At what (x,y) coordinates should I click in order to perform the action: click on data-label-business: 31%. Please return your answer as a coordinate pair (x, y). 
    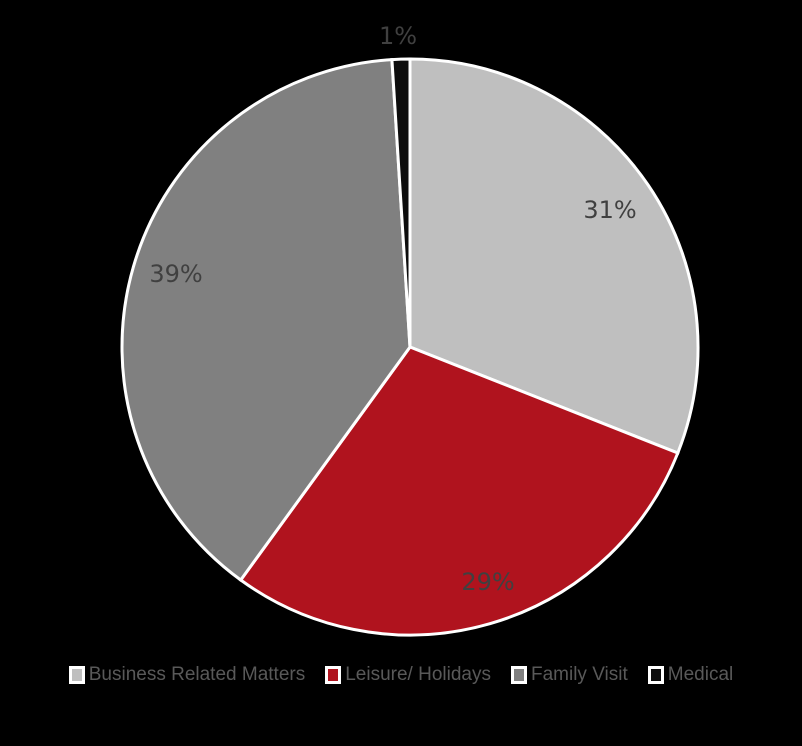
    Looking at the image, I should click on (609, 210).